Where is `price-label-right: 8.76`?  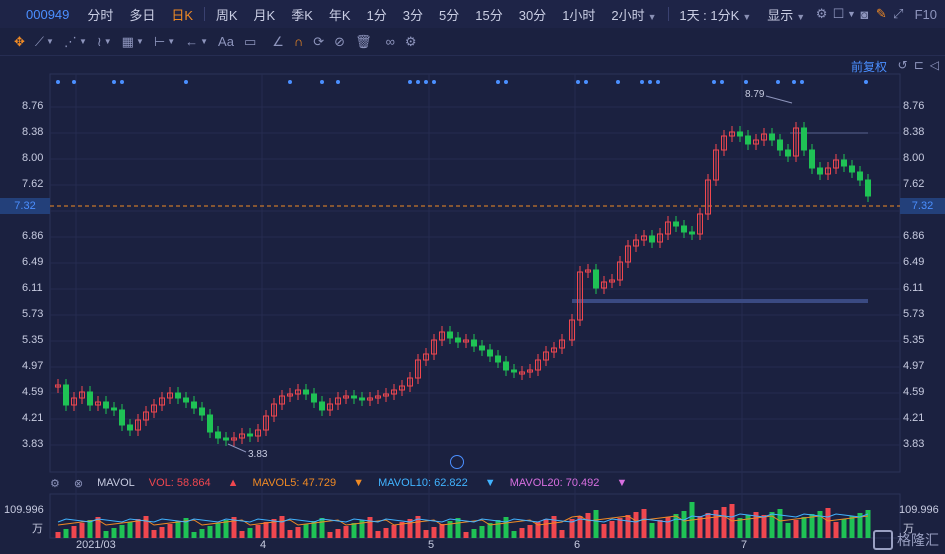
price-label-right: 8.76 is located at coordinates (914, 106).